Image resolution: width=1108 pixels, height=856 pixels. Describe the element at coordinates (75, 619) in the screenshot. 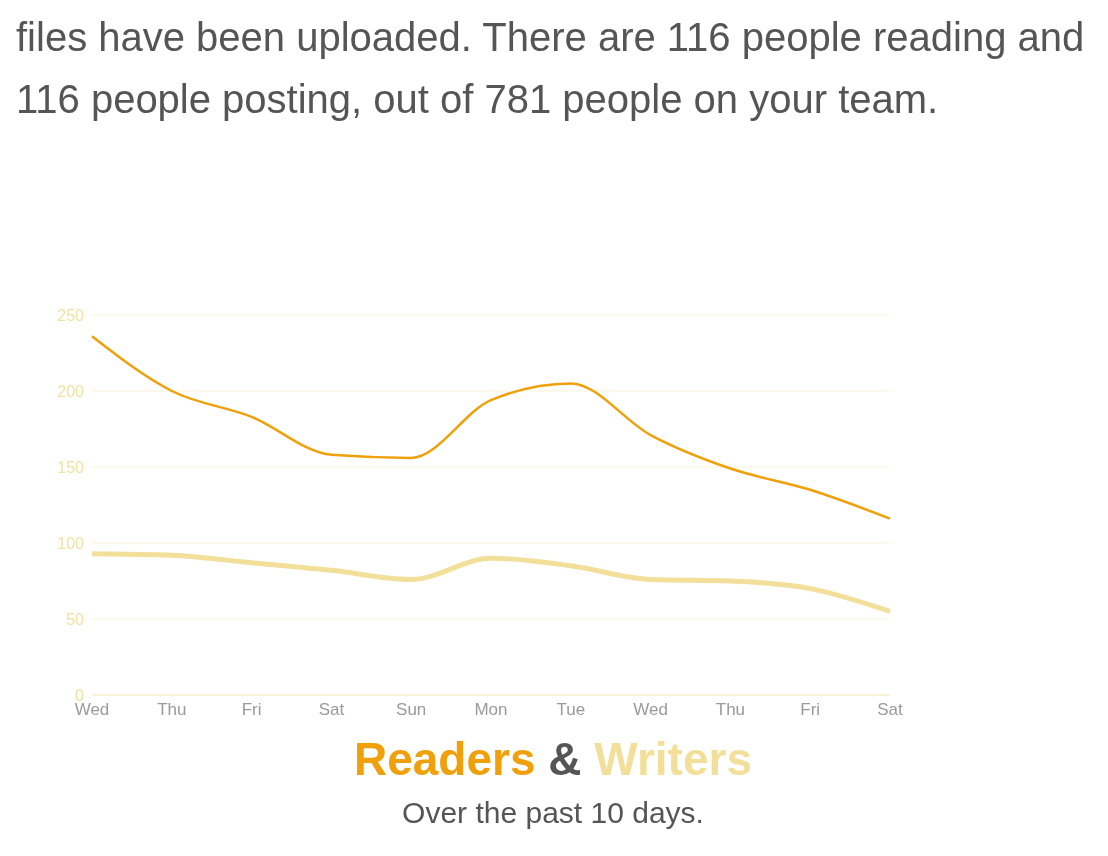

I see `y-tick-label: 50` at that location.